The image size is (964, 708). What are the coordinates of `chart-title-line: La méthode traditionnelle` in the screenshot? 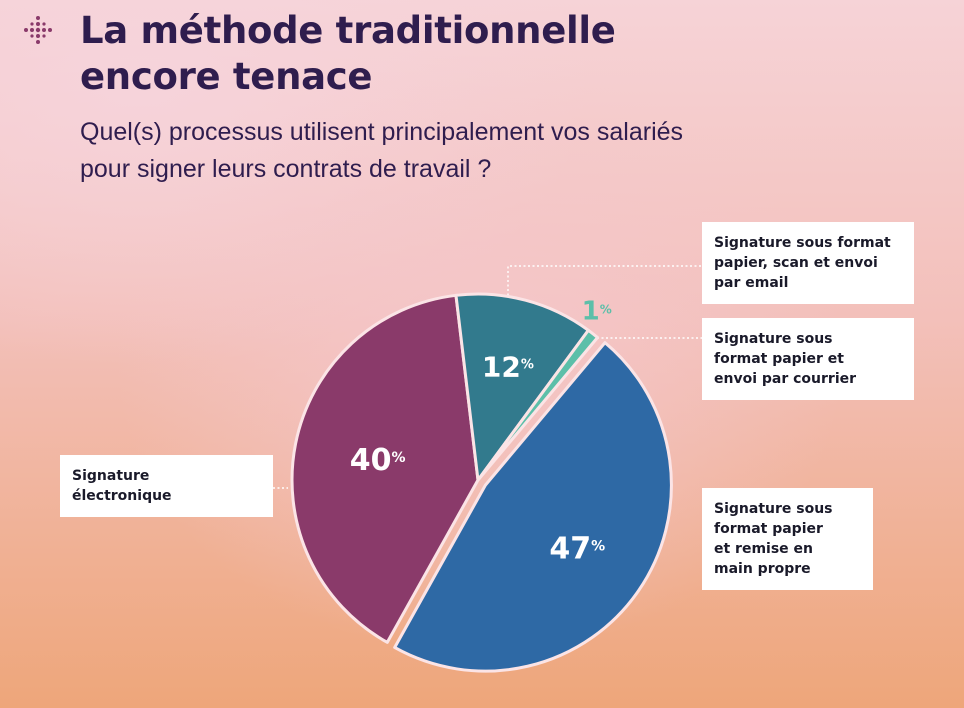 It's located at (348, 30).